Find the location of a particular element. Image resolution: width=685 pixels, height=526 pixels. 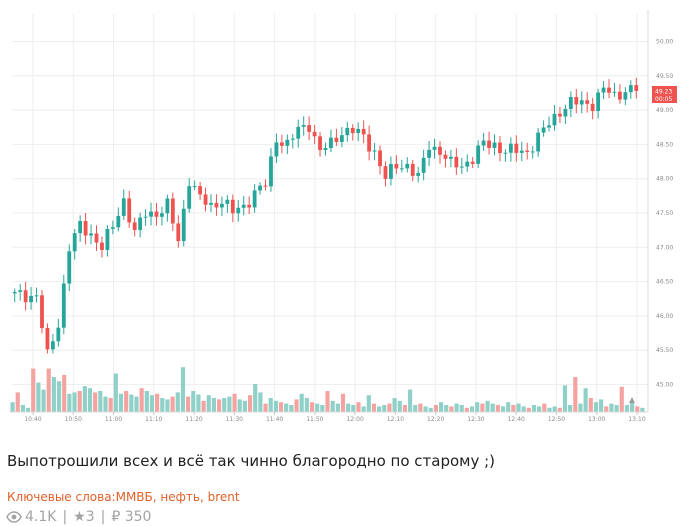

time-tick-label: 12:00 is located at coordinates (354, 419).